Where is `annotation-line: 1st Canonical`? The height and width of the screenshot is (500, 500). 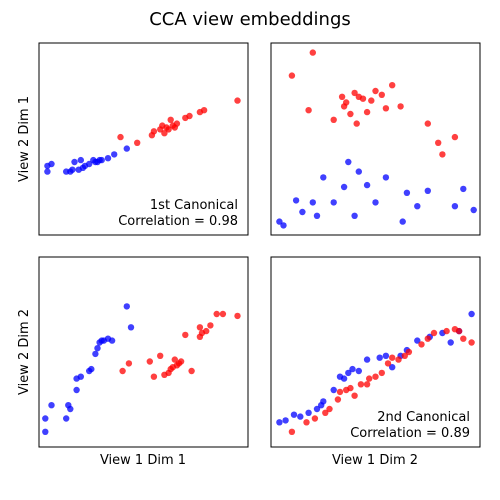
annotation-line: 1st Canonical is located at coordinates (194, 205).